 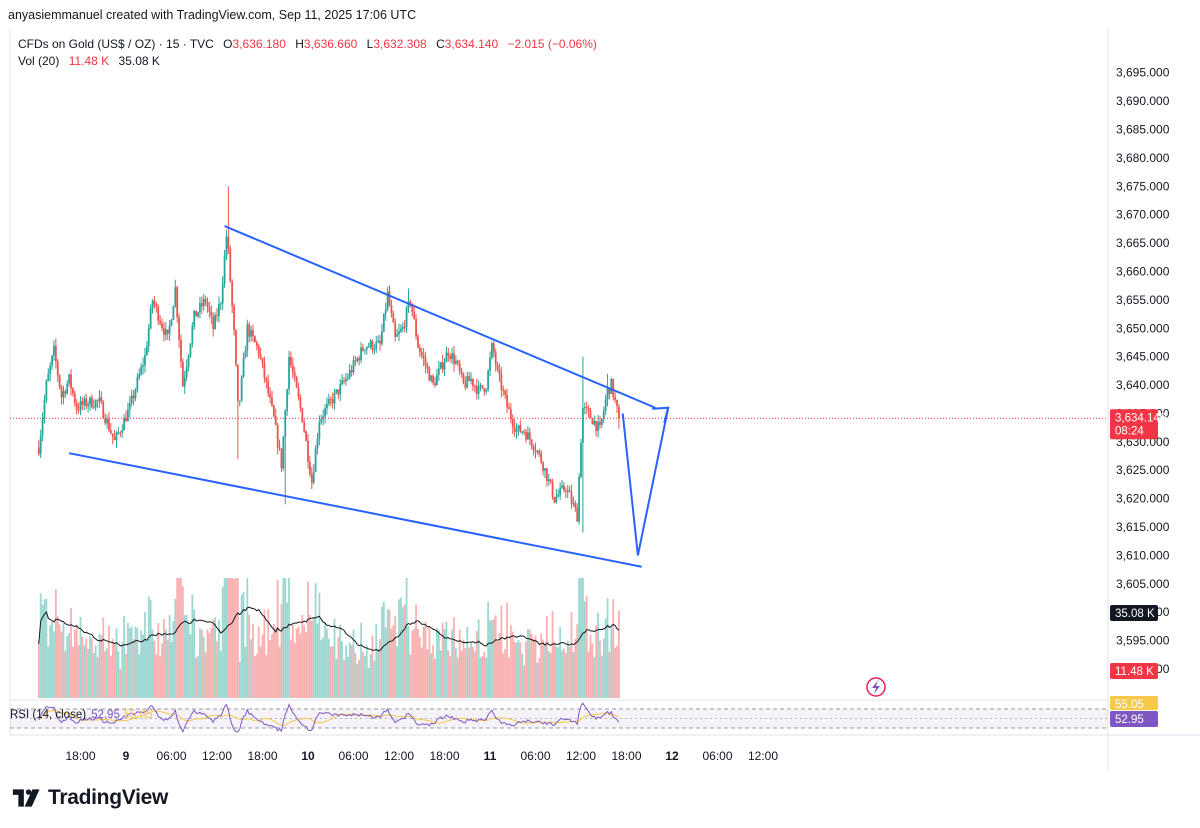 What do you see at coordinates (1134, 719) in the screenshot?
I see `rsi-value-tag-bg` at bounding box center [1134, 719].